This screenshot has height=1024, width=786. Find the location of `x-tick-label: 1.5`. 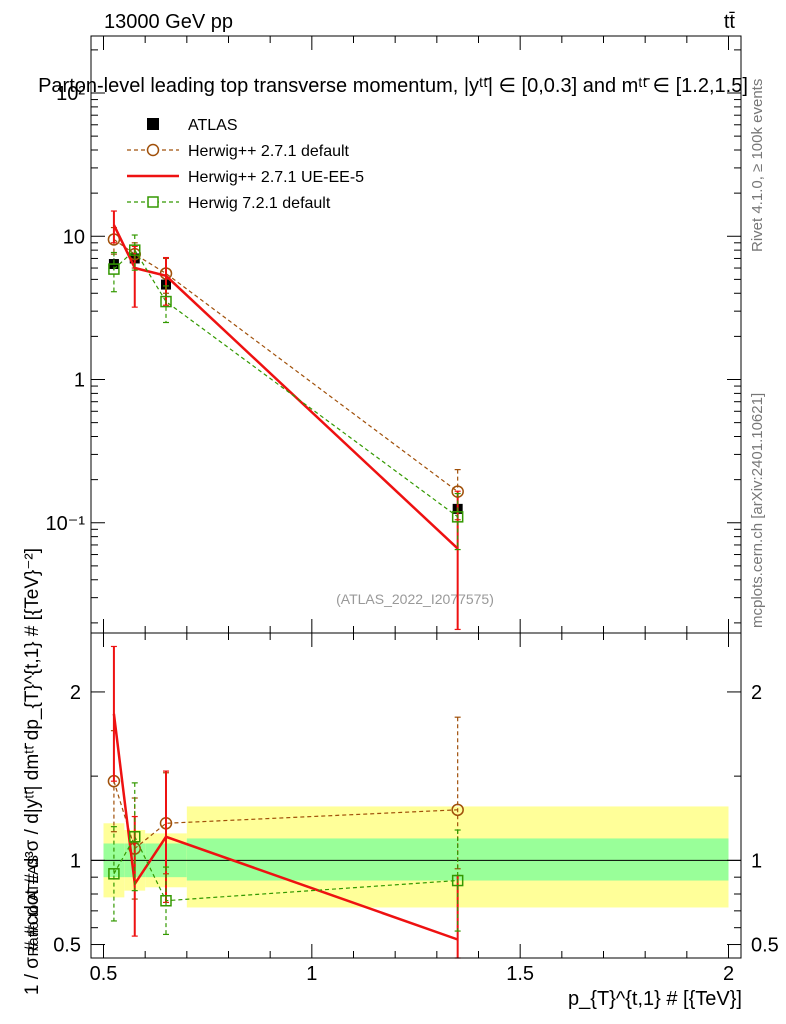

x-tick-label: 1.5 is located at coordinates (520, 974).